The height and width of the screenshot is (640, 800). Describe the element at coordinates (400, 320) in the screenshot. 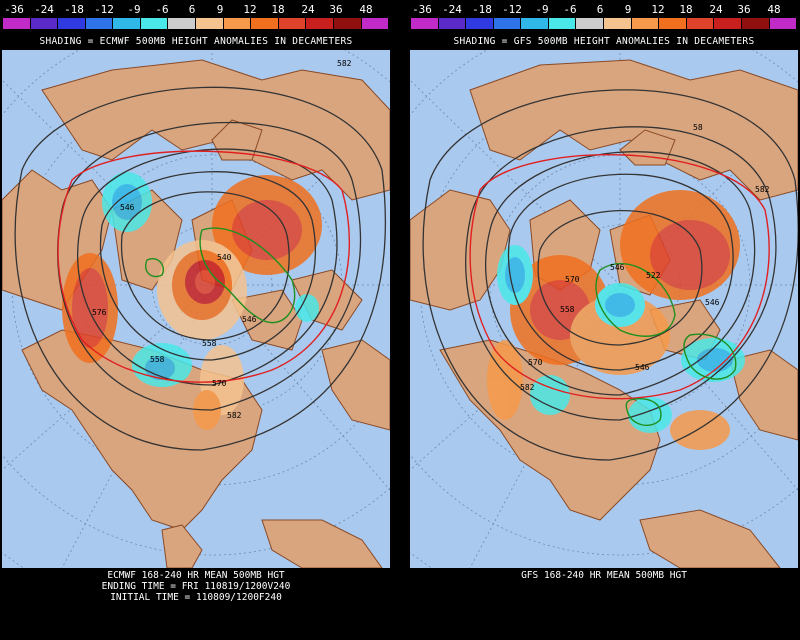

I see `panel-divider` at that location.